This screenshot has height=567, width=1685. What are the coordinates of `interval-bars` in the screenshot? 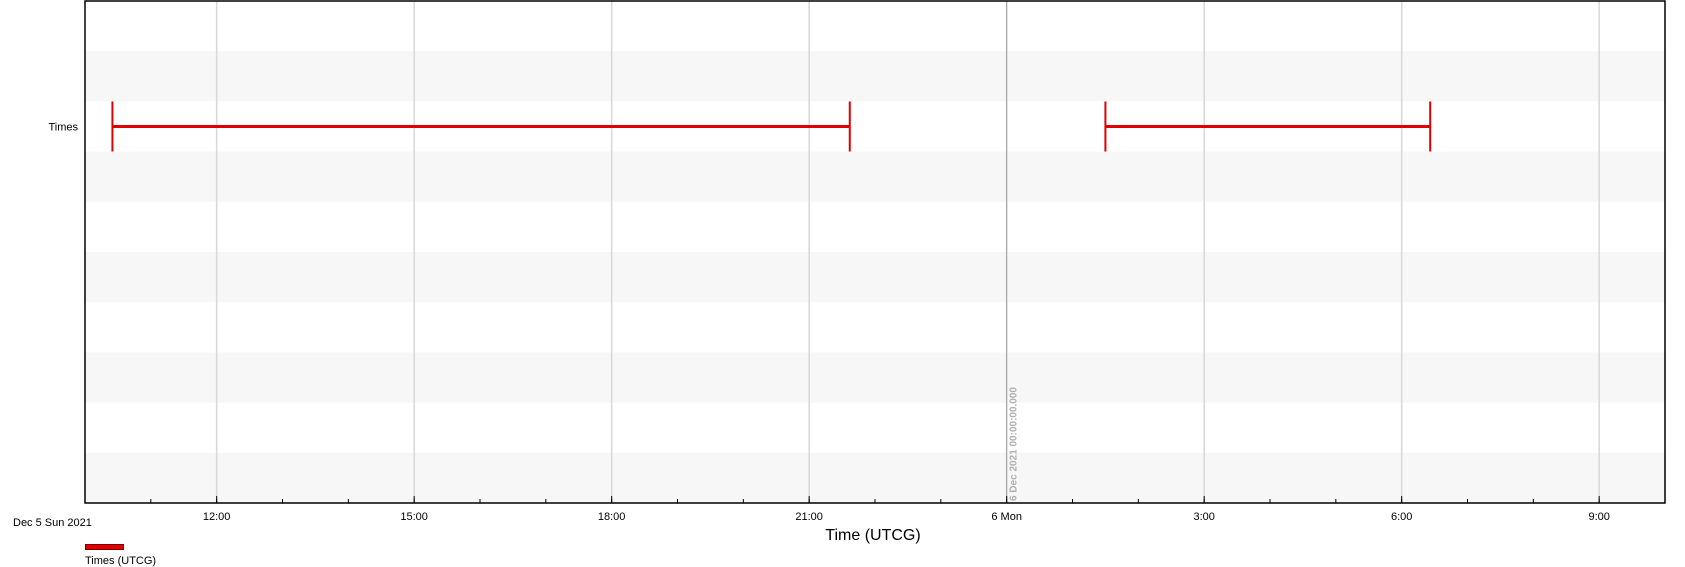 It's located at (771, 126).